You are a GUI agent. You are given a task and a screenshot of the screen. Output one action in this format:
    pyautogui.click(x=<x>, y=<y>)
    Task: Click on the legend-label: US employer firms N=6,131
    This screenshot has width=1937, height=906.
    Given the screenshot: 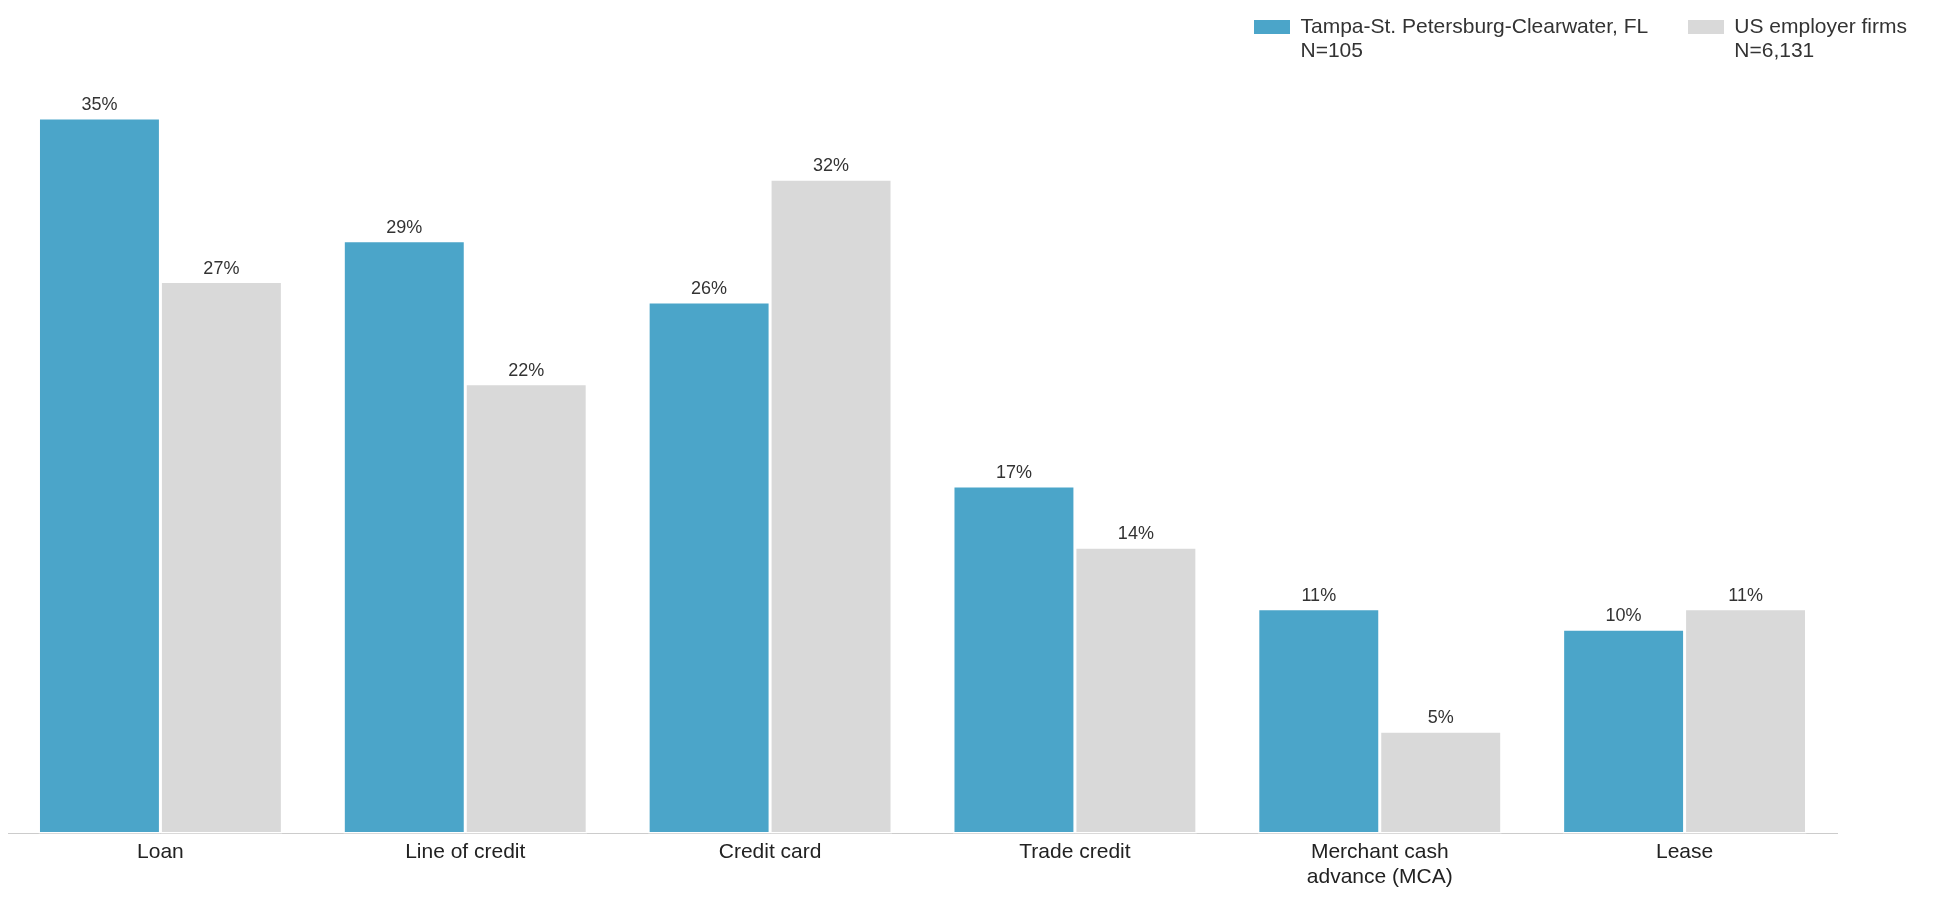 What is the action you would take?
    pyautogui.click(x=1820, y=38)
    